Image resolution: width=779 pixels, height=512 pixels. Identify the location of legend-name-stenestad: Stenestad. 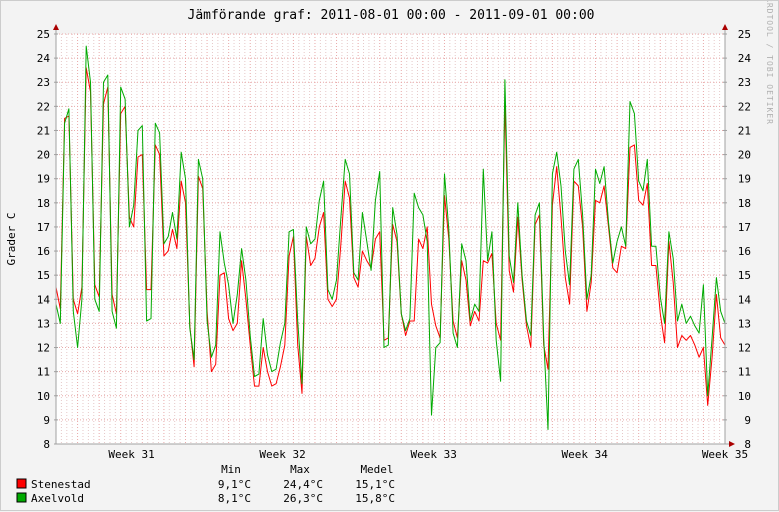
(61, 484).